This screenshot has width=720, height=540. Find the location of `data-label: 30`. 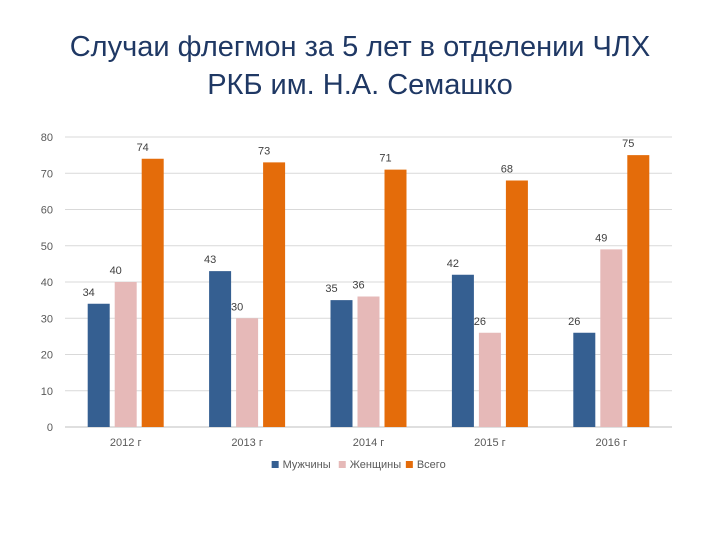

data-label: 30 is located at coordinates (237, 307).